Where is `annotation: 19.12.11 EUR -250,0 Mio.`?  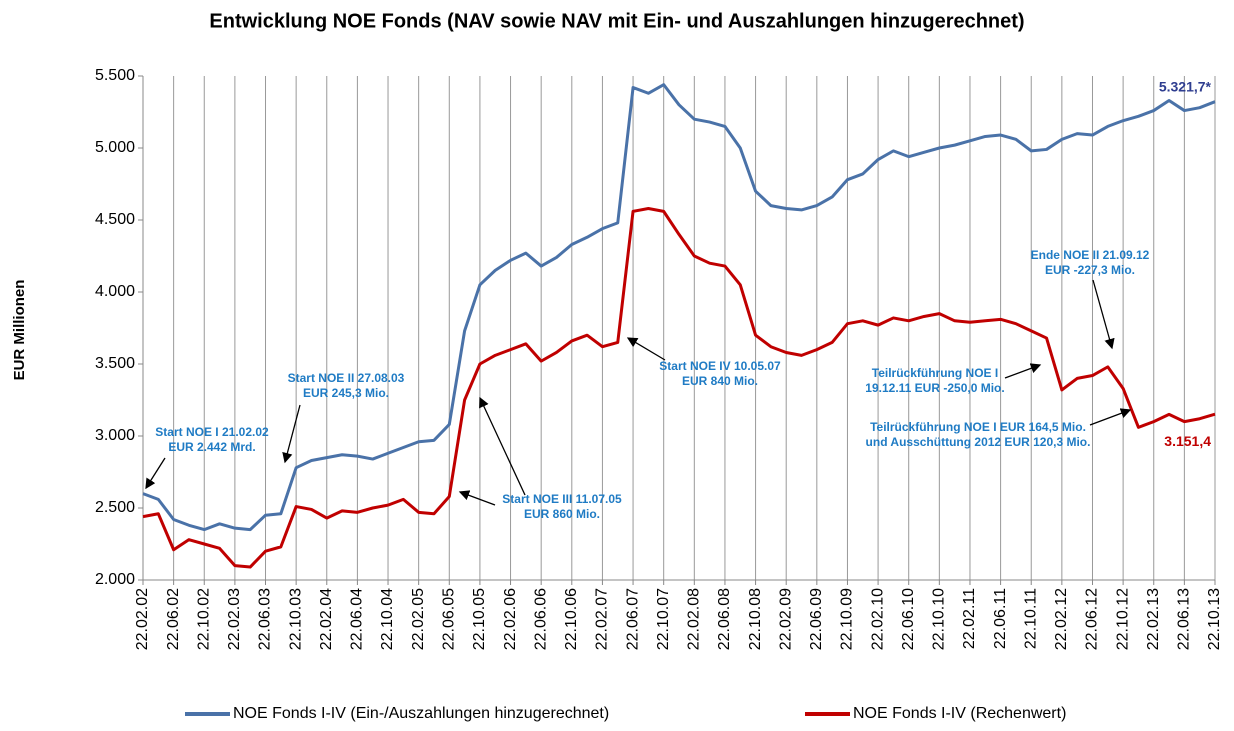
annotation: 19.12.11 EUR -250,0 Mio. is located at coordinates (934, 388).